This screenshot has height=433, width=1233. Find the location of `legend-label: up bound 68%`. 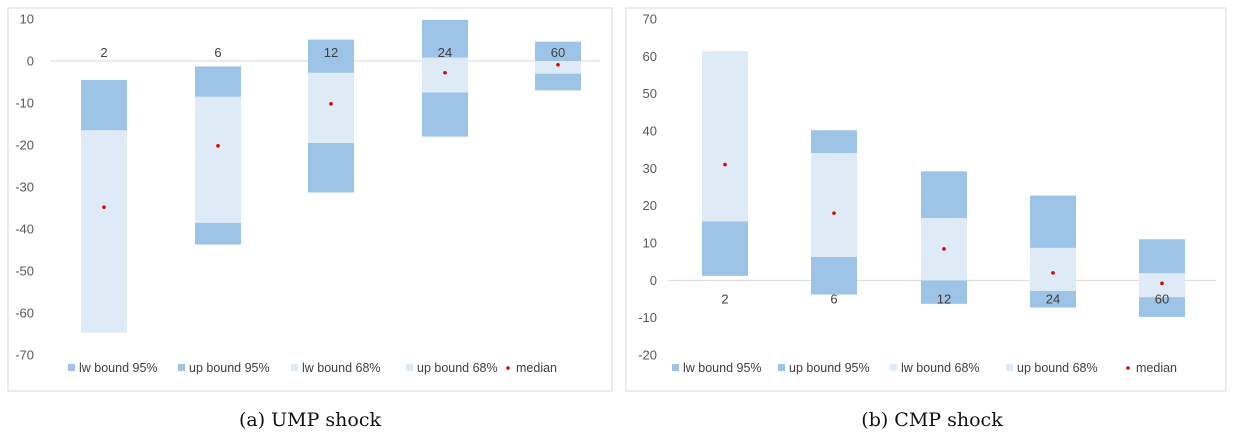

legend-label: up bound 68% is located at coordinates (1057, 368).